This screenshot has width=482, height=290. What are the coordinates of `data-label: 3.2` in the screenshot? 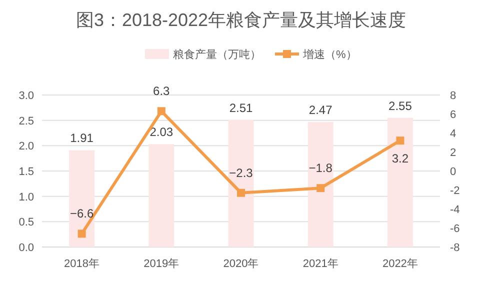 It's located at (400, 159).